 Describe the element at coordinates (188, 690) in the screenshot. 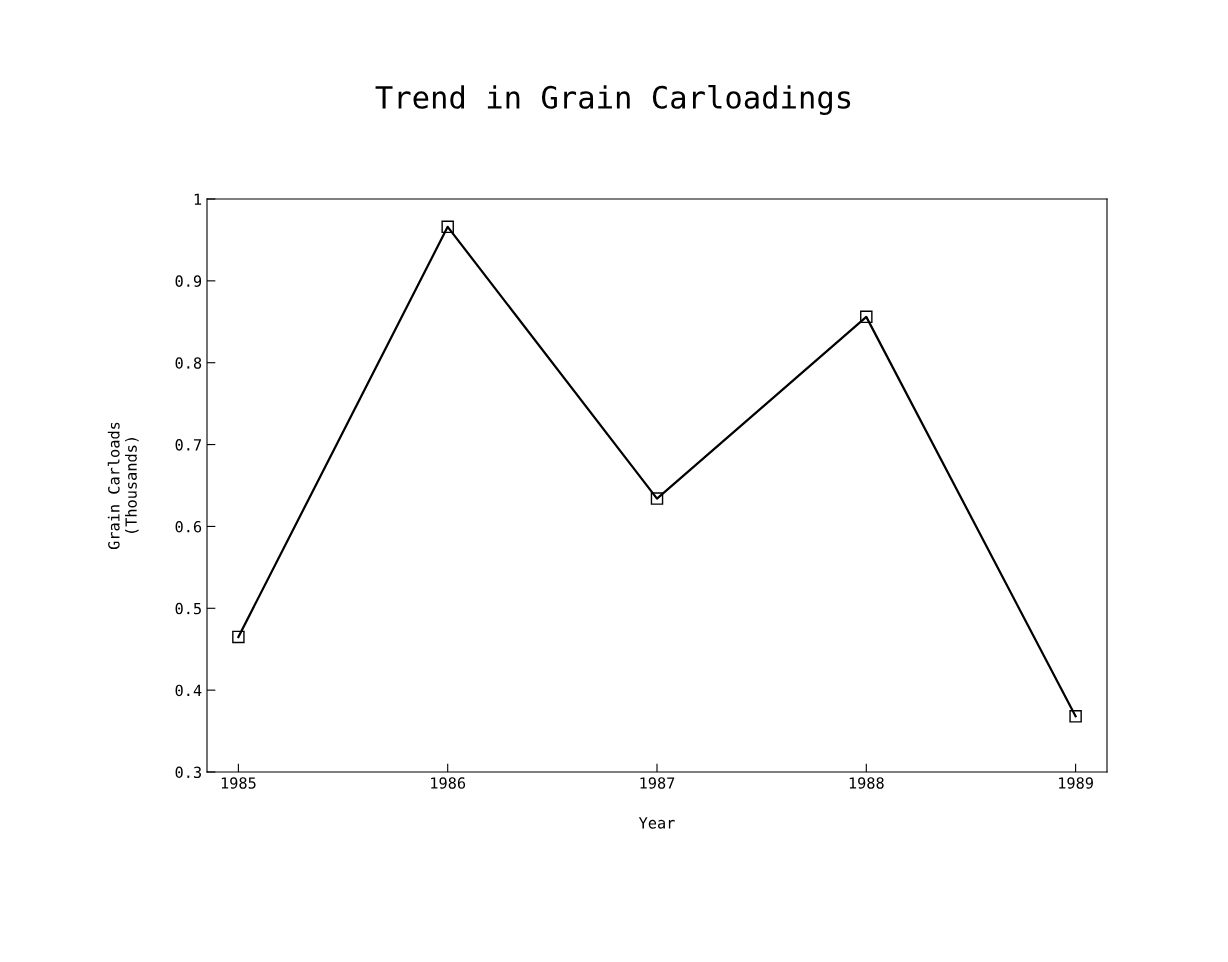

I see `y-tick-label: 0.4` at that location.